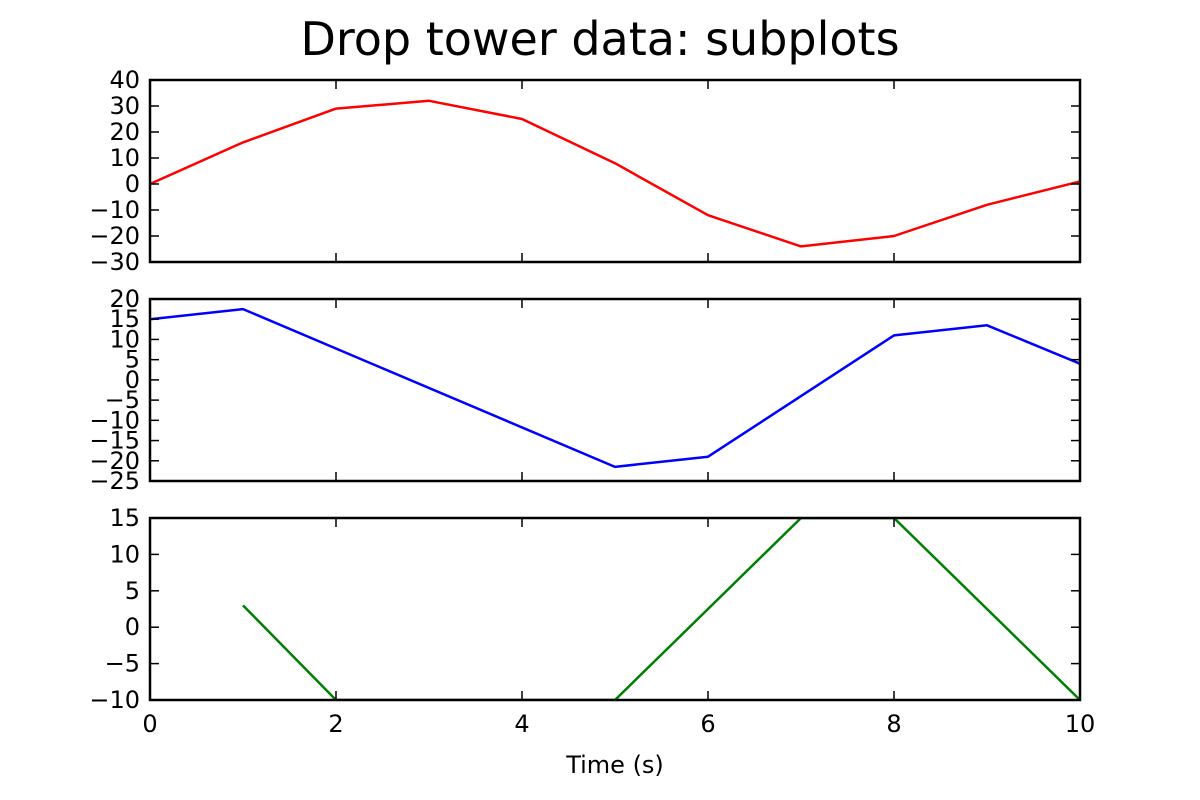  I want to click on y-tick-label: −30, so click(114, 262).